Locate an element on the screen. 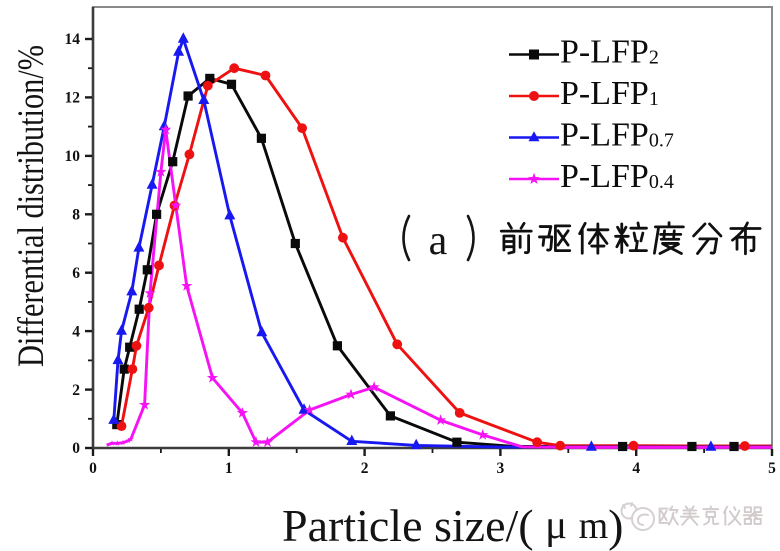 The image size is (780, 551). svg-text: P-LFP2 is located at coordinates (609, 52).